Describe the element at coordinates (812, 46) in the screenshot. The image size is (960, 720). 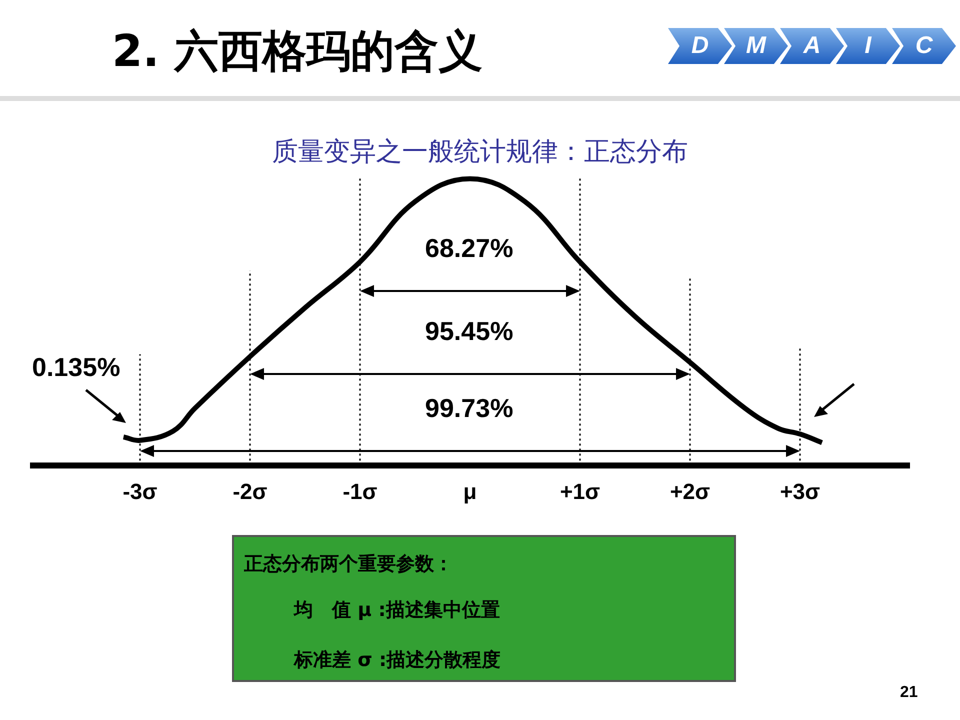
I see `text: A` at that location.